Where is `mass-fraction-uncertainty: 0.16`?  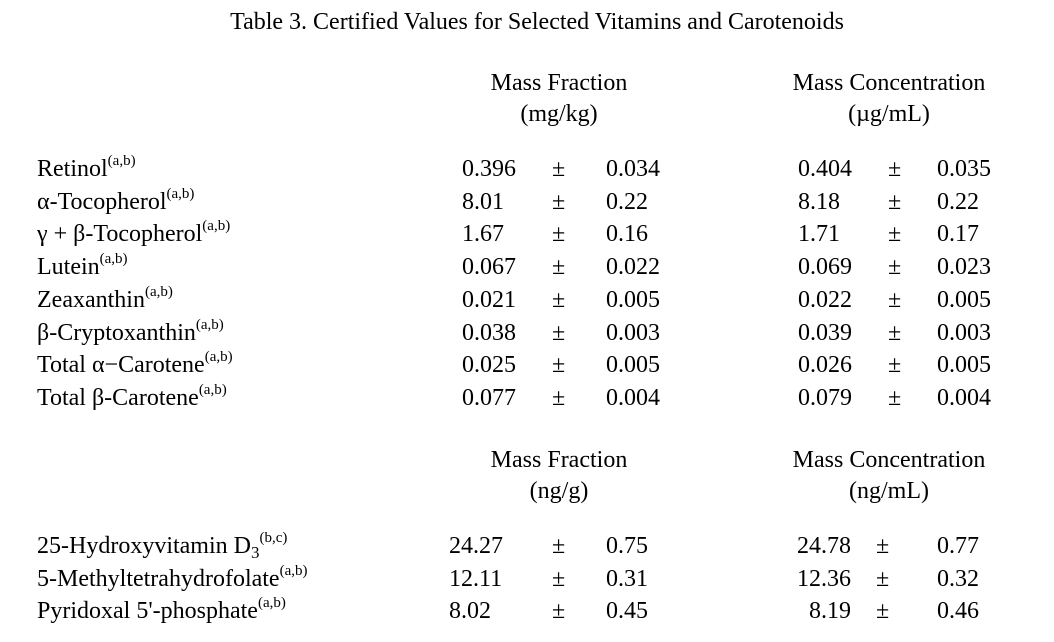
mass-fraction-uncertainty: 0.16 is located at coordinates (627, 234).